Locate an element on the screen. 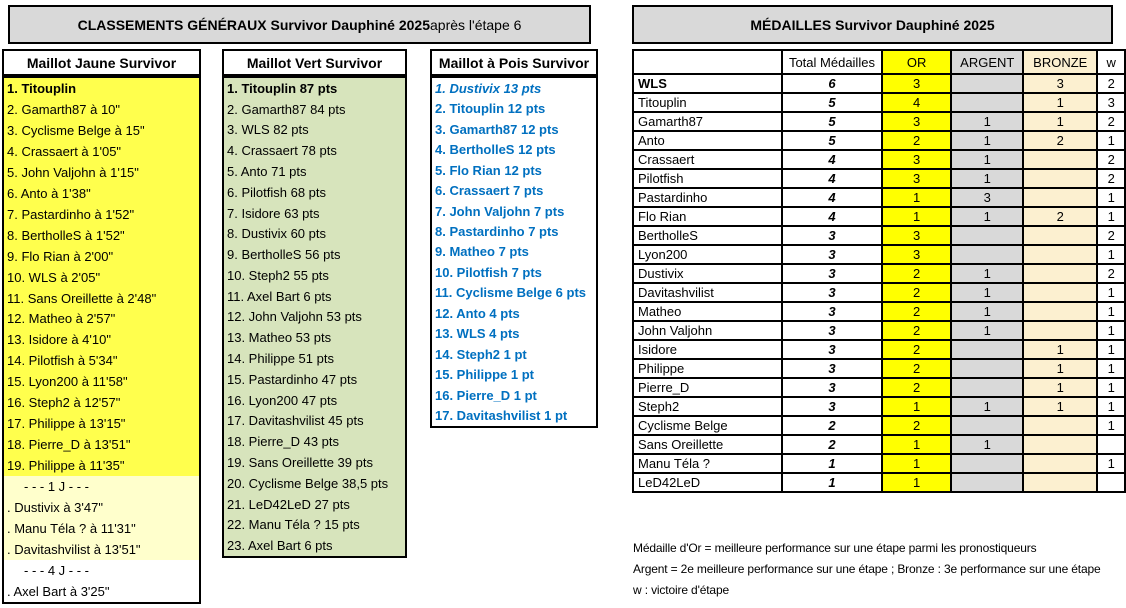  medals-col-header: BRONZE is located at coordinates (1060, 62).